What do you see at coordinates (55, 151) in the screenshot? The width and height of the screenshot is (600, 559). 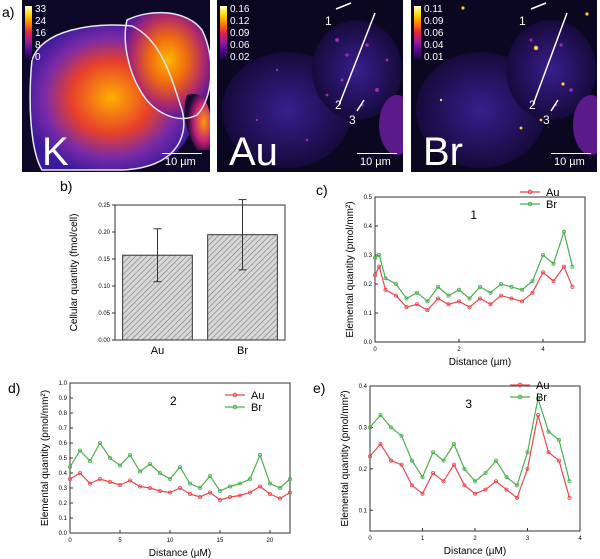 I see `element-label: K` at bounding box center [55, 151].